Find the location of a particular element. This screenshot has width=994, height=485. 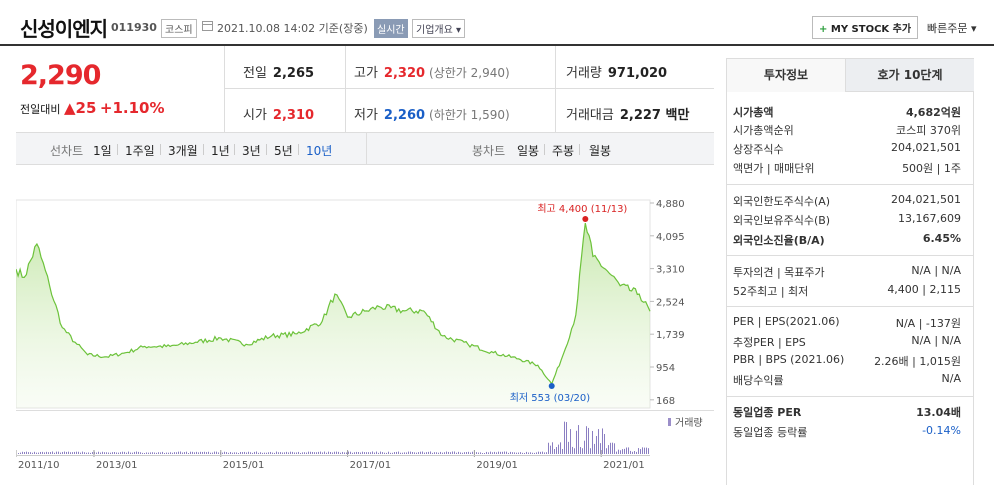

tab-investment-info: 투자정보 is located at coordinates (786, 75).